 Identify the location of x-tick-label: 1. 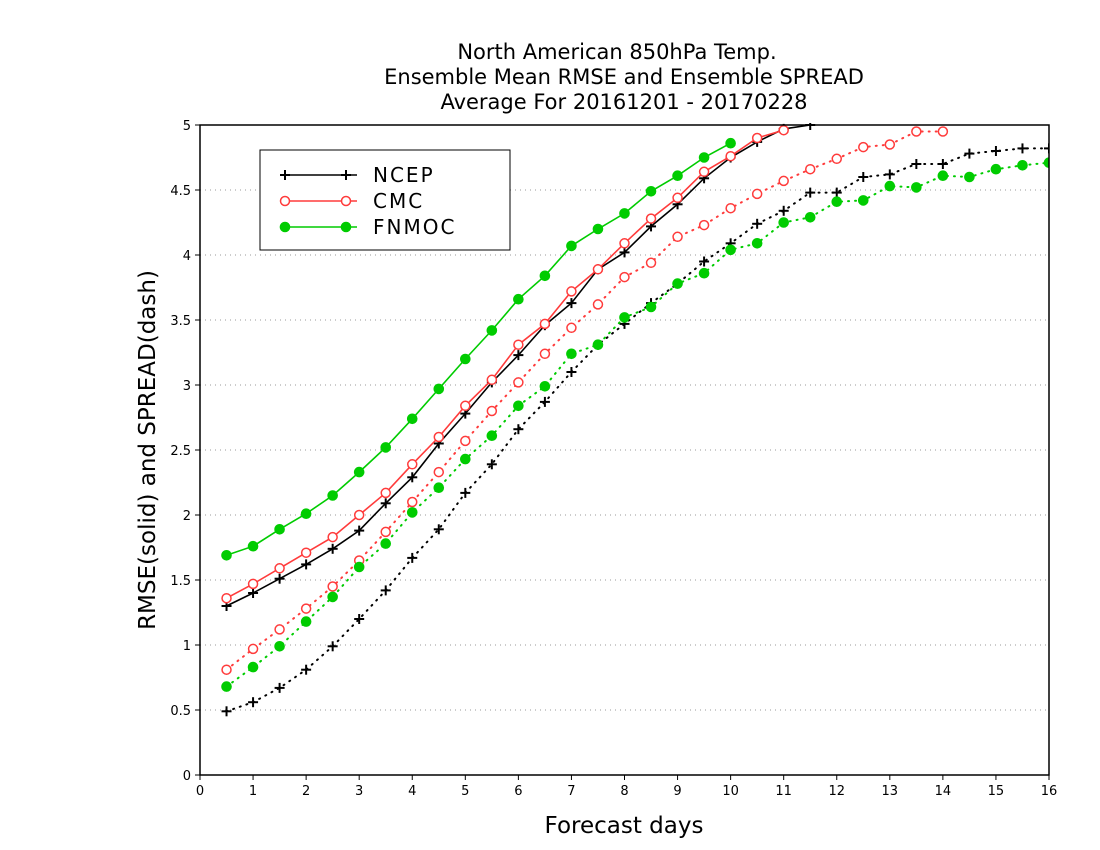
(253, 791).